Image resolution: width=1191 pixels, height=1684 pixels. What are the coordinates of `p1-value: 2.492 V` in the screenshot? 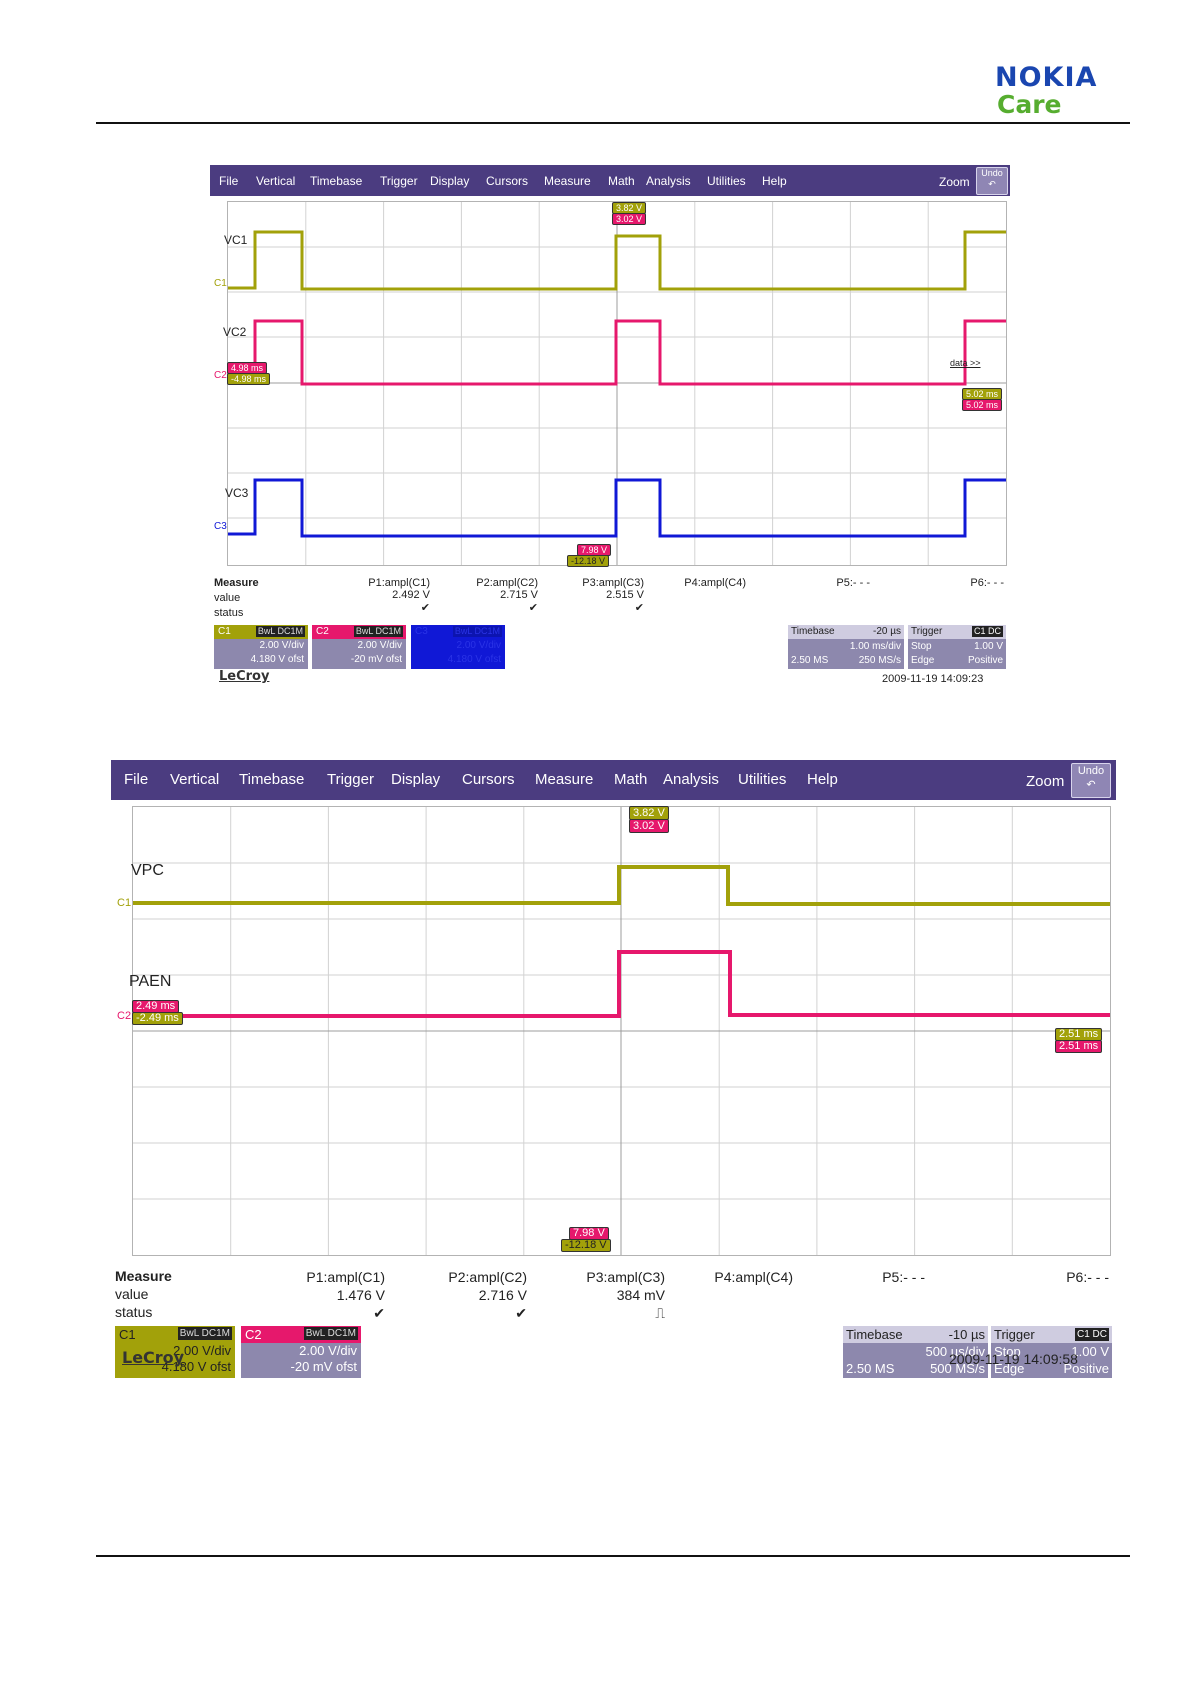 It's located at (411, 595).